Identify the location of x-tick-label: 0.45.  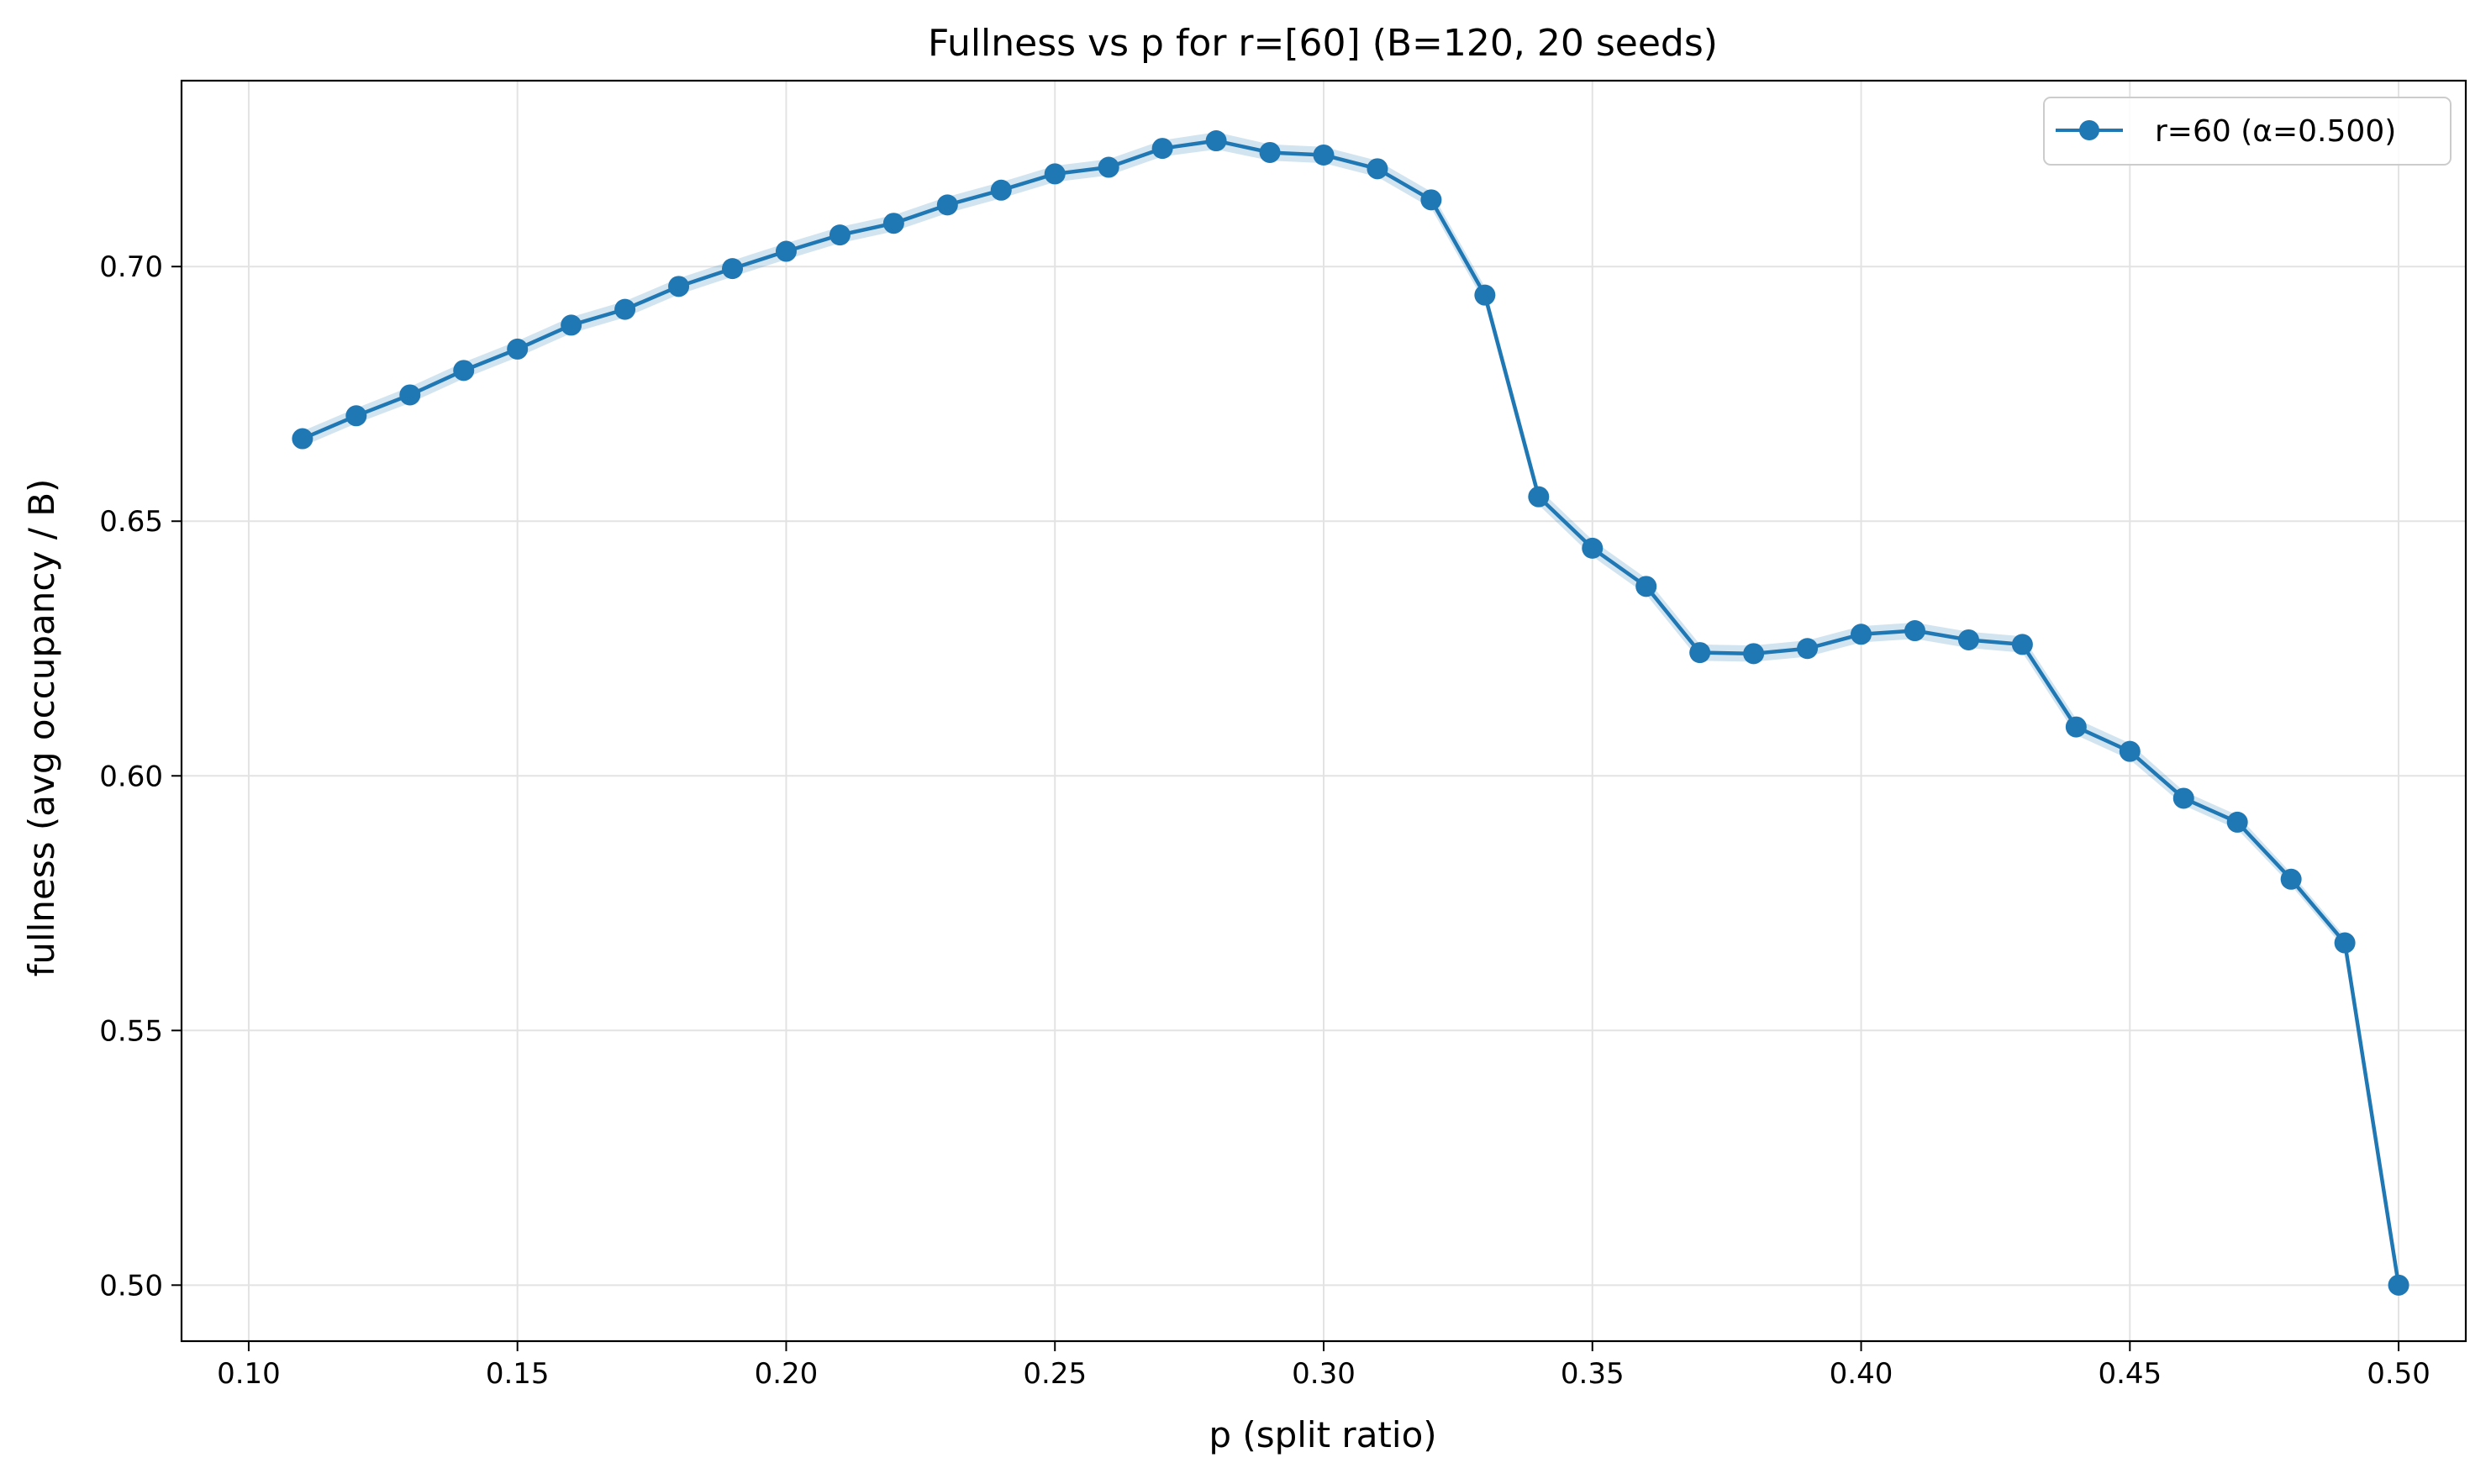
(2130, 1374).